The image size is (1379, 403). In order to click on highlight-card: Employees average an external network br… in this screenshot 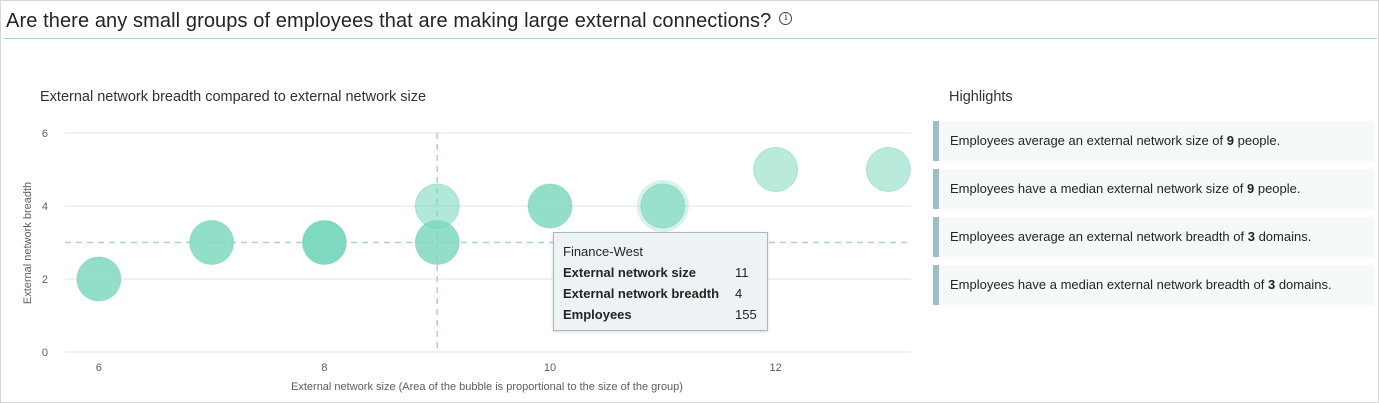, I will do `click(1153, 237)`.